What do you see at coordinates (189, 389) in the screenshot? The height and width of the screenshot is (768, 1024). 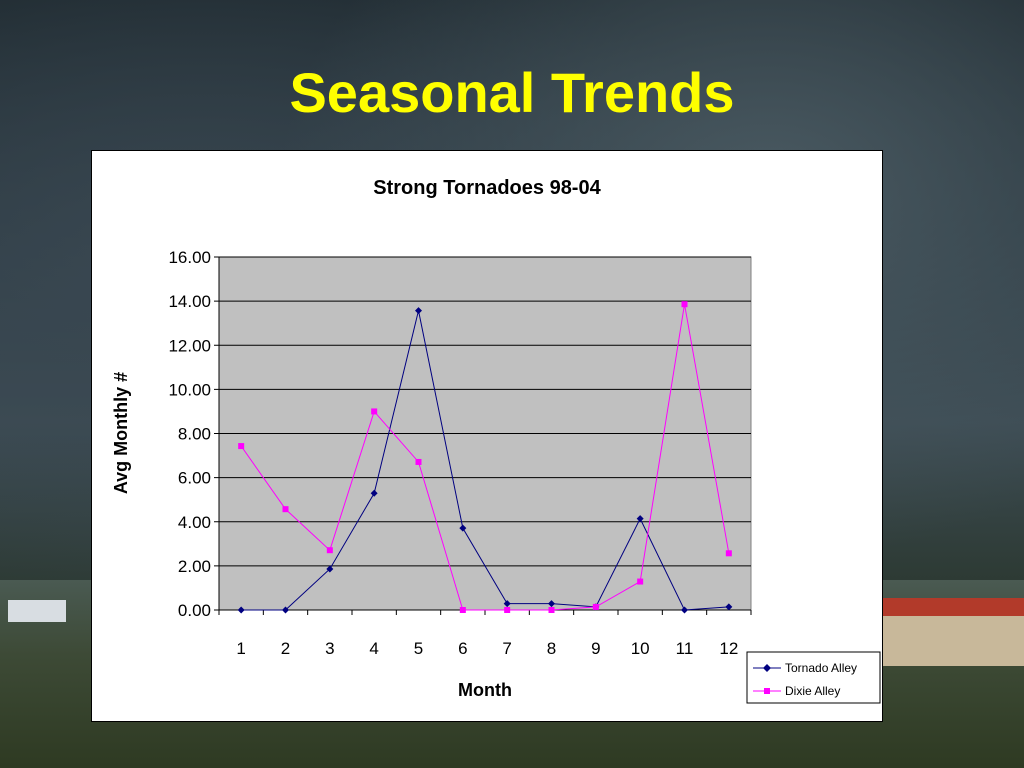 I see `y-tick-label: 10.00` at bounding box center [189, 389].